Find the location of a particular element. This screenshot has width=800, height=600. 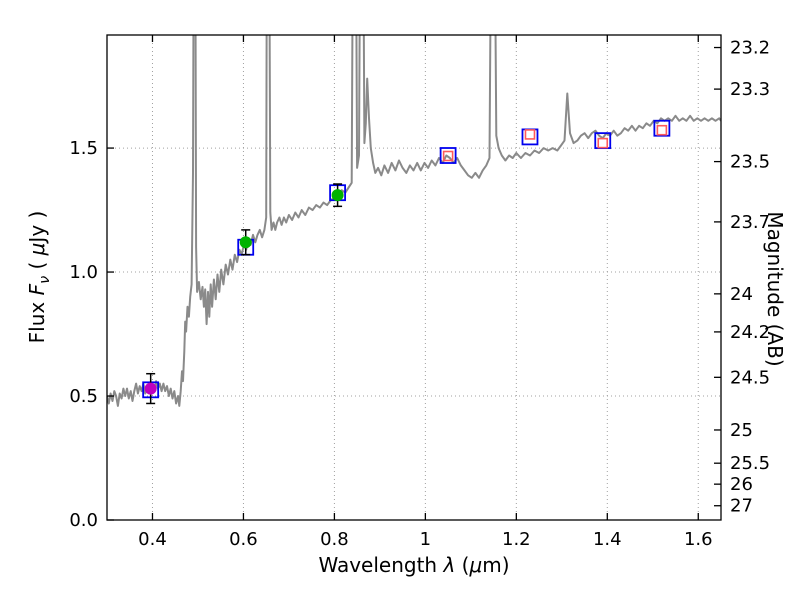

observed-photometry-optical is located at coordinates (244, 294).